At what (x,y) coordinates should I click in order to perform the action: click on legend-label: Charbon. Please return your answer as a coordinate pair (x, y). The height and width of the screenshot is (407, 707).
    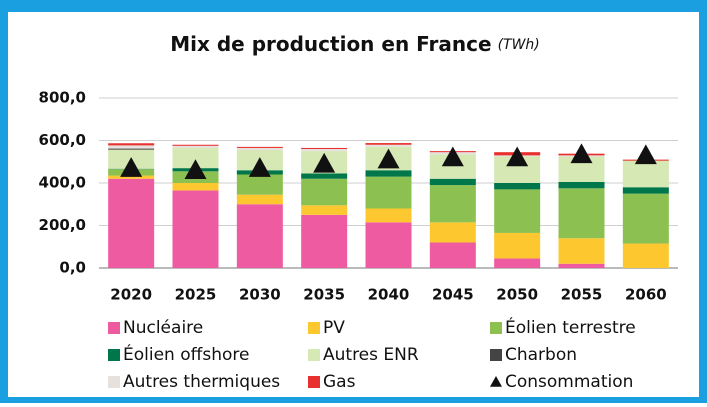
    Looking at the image, I should click on (541, 355).